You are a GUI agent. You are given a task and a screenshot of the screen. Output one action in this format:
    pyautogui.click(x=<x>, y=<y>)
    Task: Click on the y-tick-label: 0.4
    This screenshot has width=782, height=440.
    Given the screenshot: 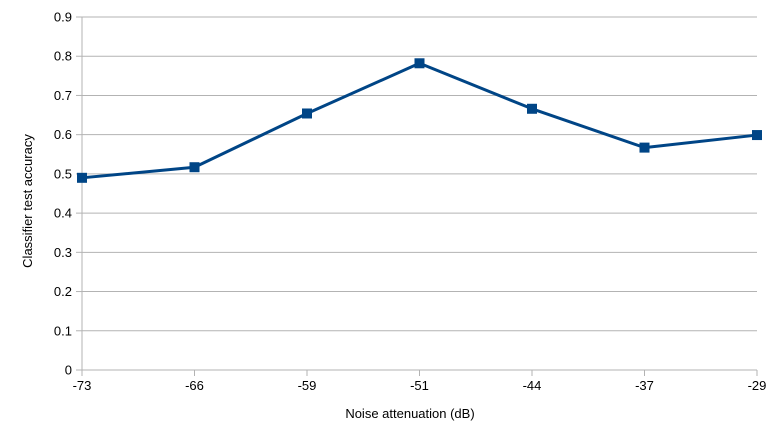 What is the action you would take?
    pyautogui.click(x=63, y=213)
    